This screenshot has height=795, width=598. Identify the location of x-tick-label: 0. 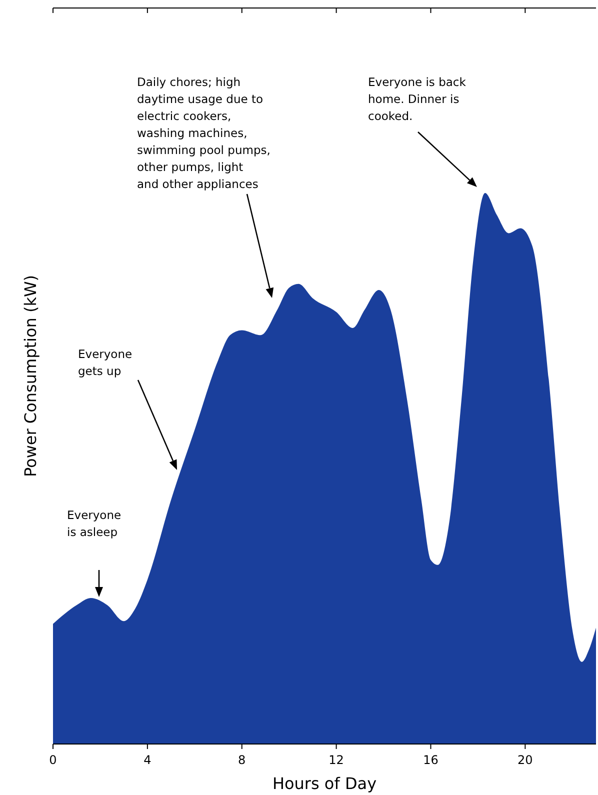
(53, 760).